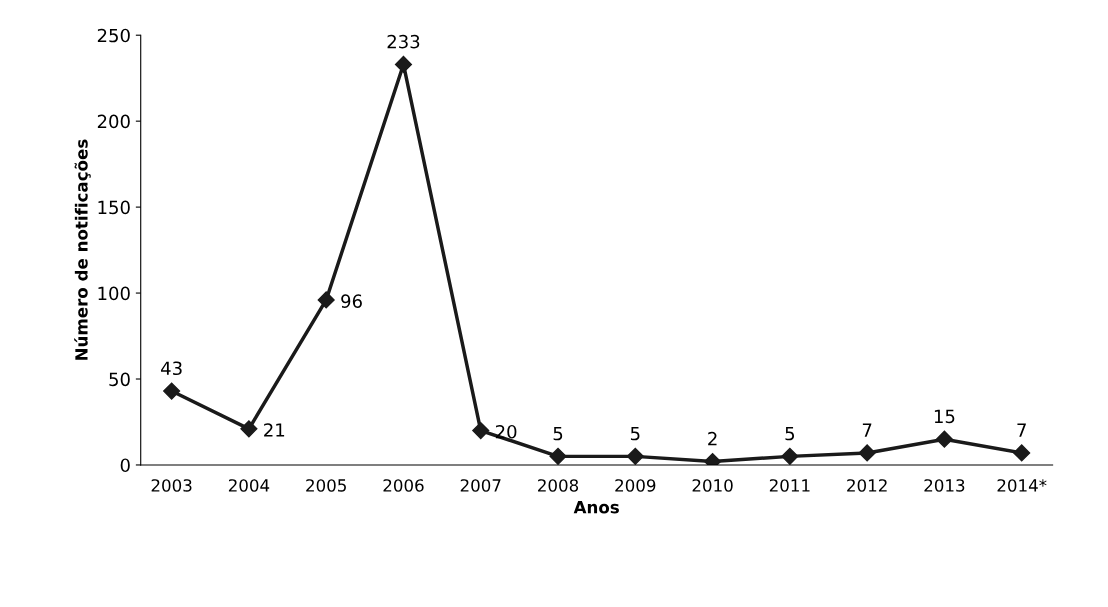 The width and height of the screenshot is (1108, 607). What do you see at coordinates (712, 485) in the screenshot?
I see `x-tick-label: 2010` at bounding box center [712, 485].